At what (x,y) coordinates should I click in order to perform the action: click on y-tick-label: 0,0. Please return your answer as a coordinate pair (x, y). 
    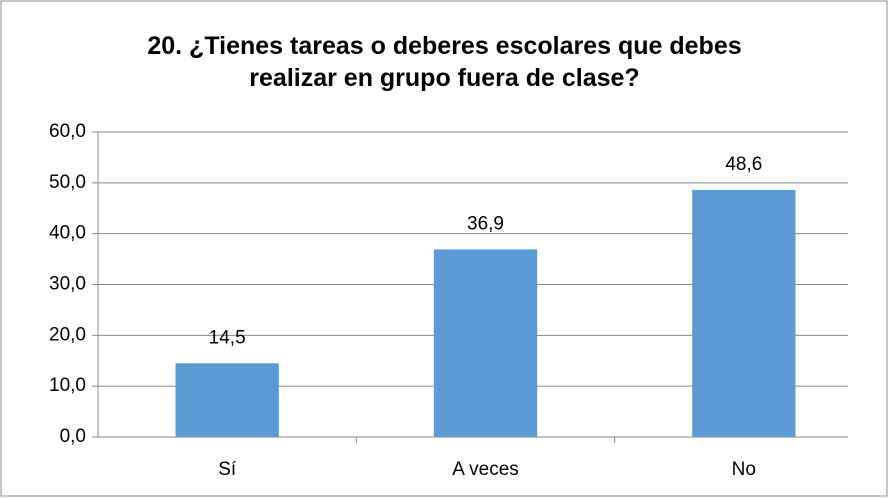
    Looking at the image, I should click on (73, 436).